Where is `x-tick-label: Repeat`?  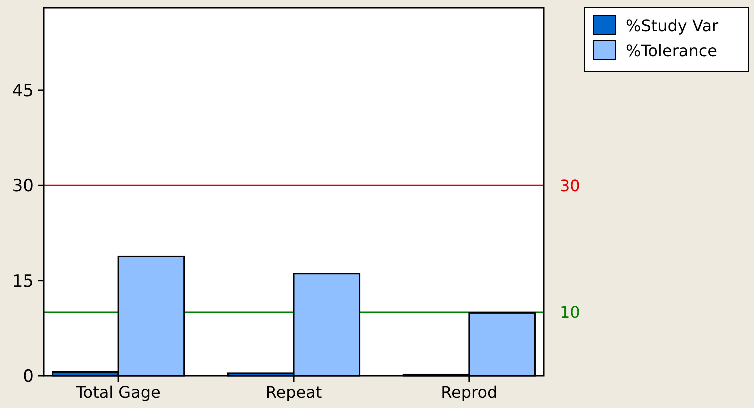
x-tick-label: Repeat is located at coordinates (294, 392).